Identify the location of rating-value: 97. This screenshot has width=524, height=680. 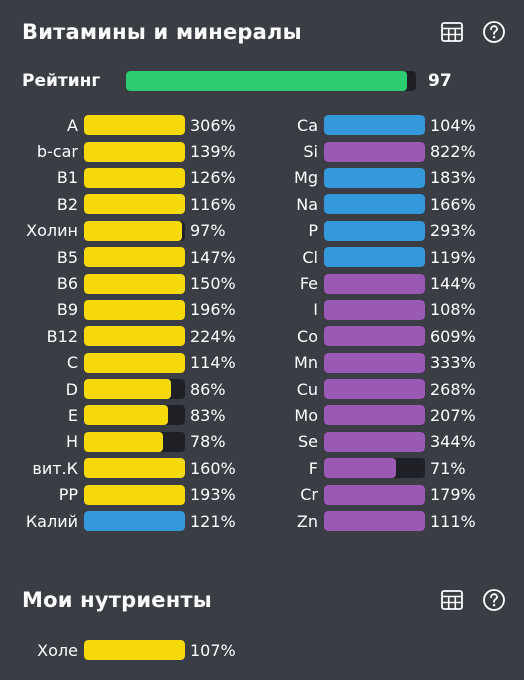
(440, 81).